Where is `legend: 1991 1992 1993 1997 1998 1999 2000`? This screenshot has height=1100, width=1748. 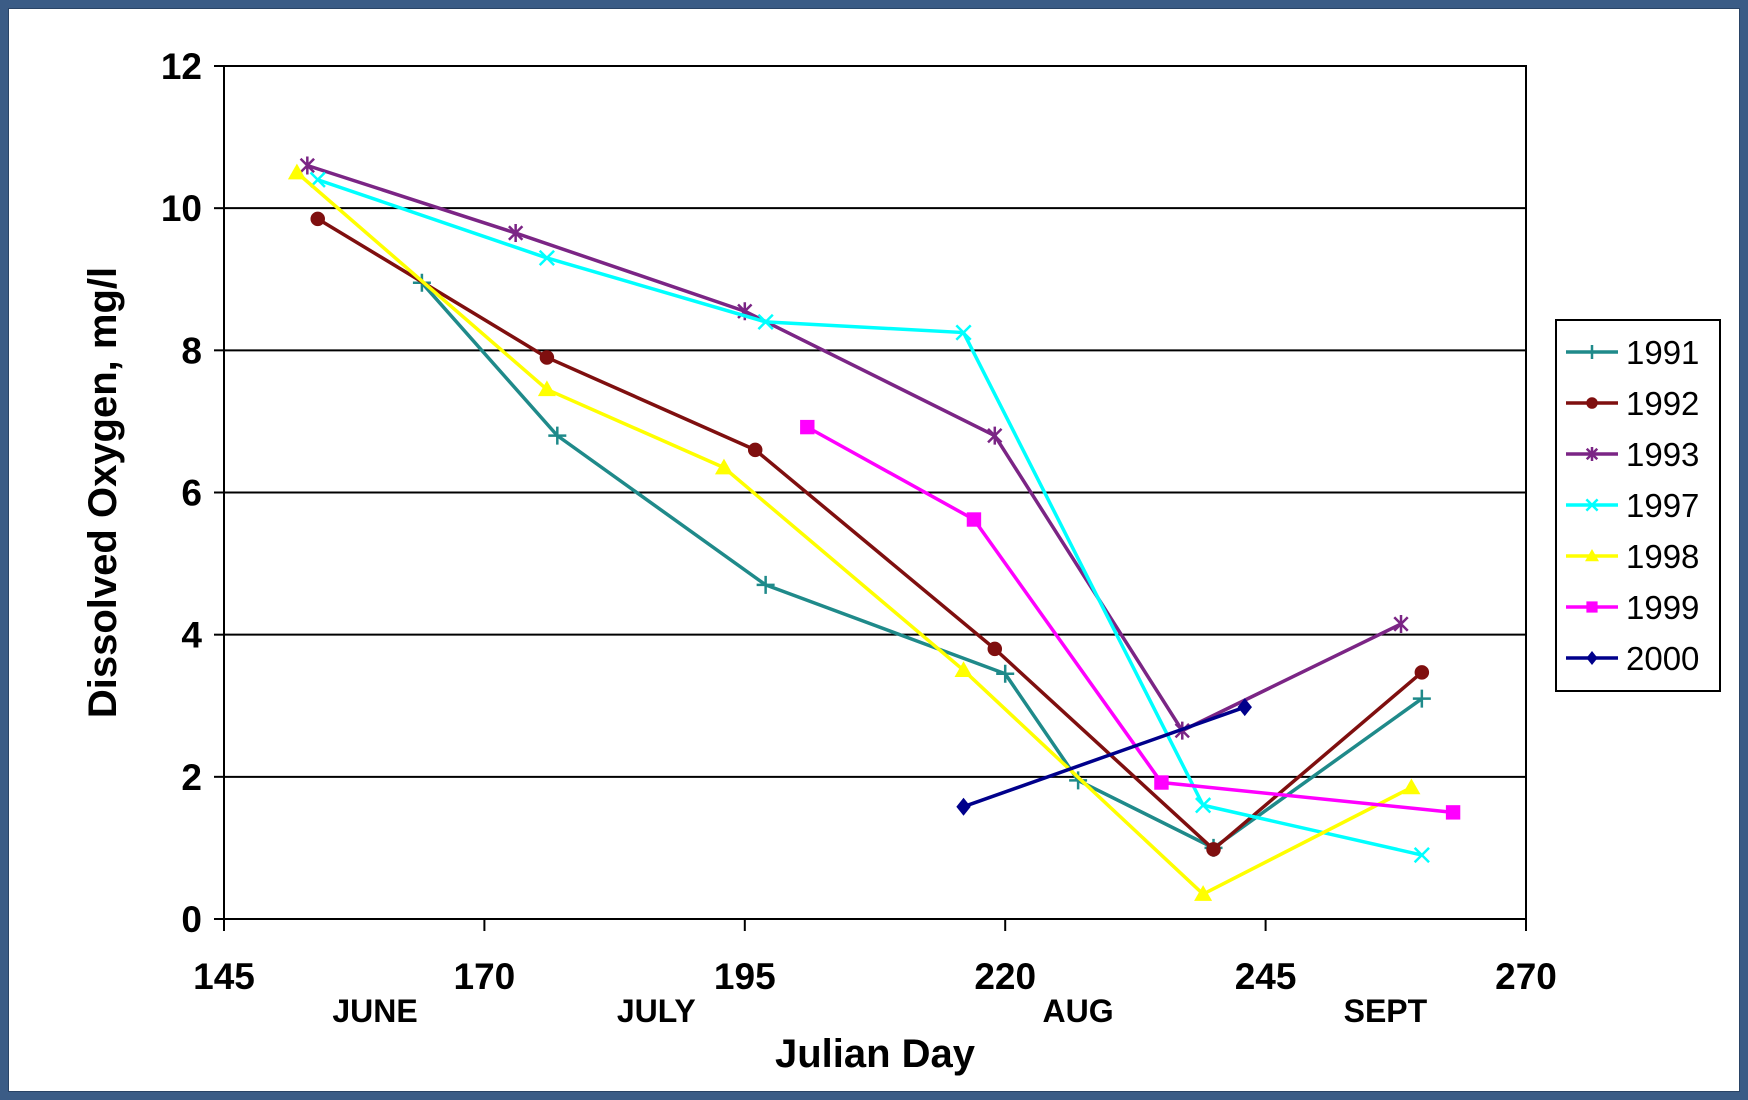
legend: 1991 1992 1993 1997 1998 1999 2000 is located at coordinates (1638, 505).